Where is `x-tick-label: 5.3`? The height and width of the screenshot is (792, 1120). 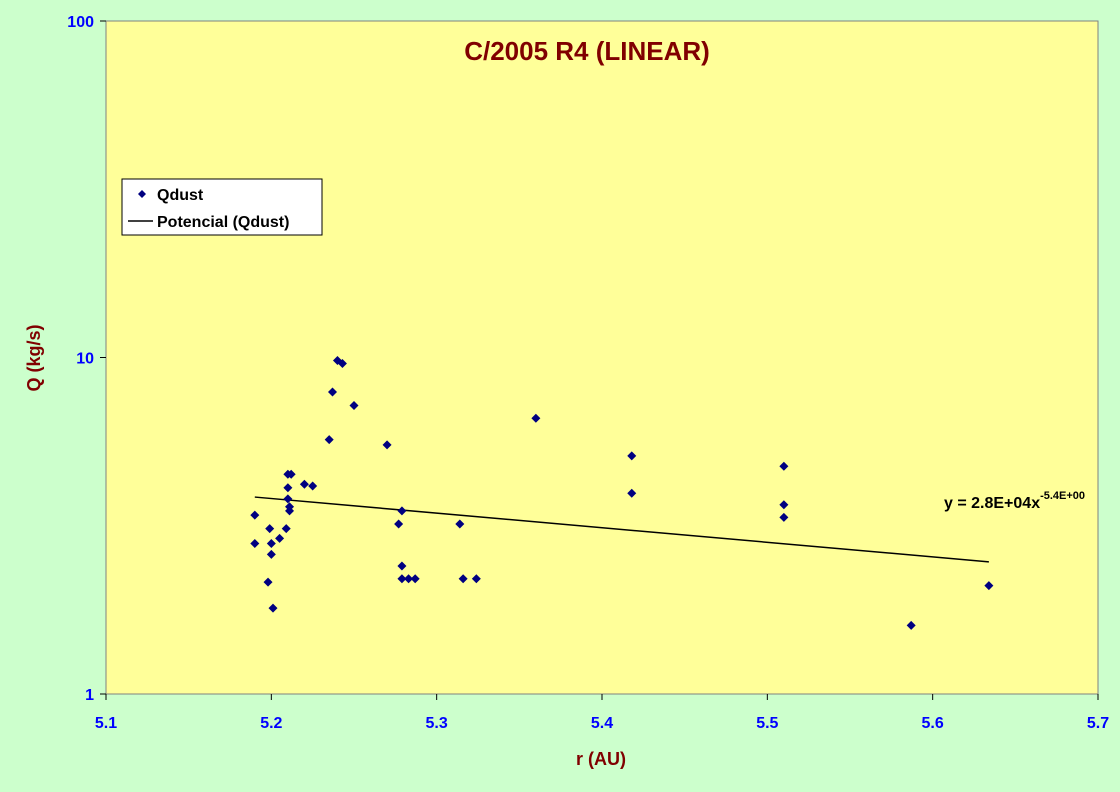
x-tick-label: 5.3 is located at coordinates (437, 723).